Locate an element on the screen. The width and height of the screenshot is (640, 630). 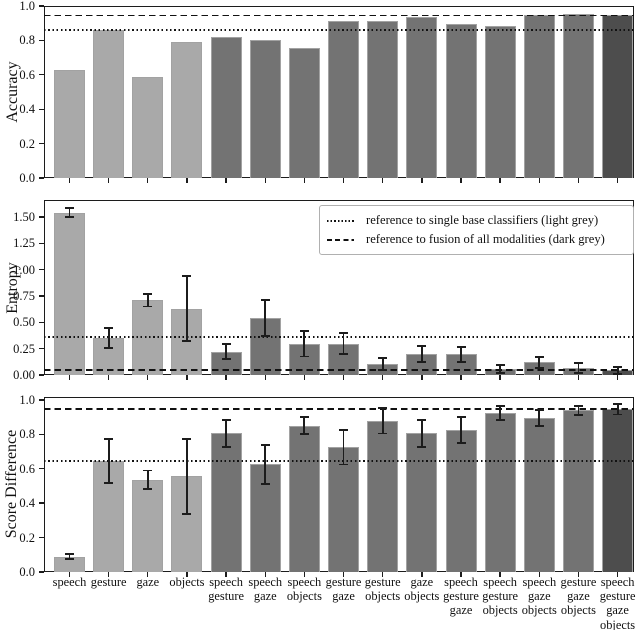
y-tick-label: 0.25 is located at coordinates (24, 348).